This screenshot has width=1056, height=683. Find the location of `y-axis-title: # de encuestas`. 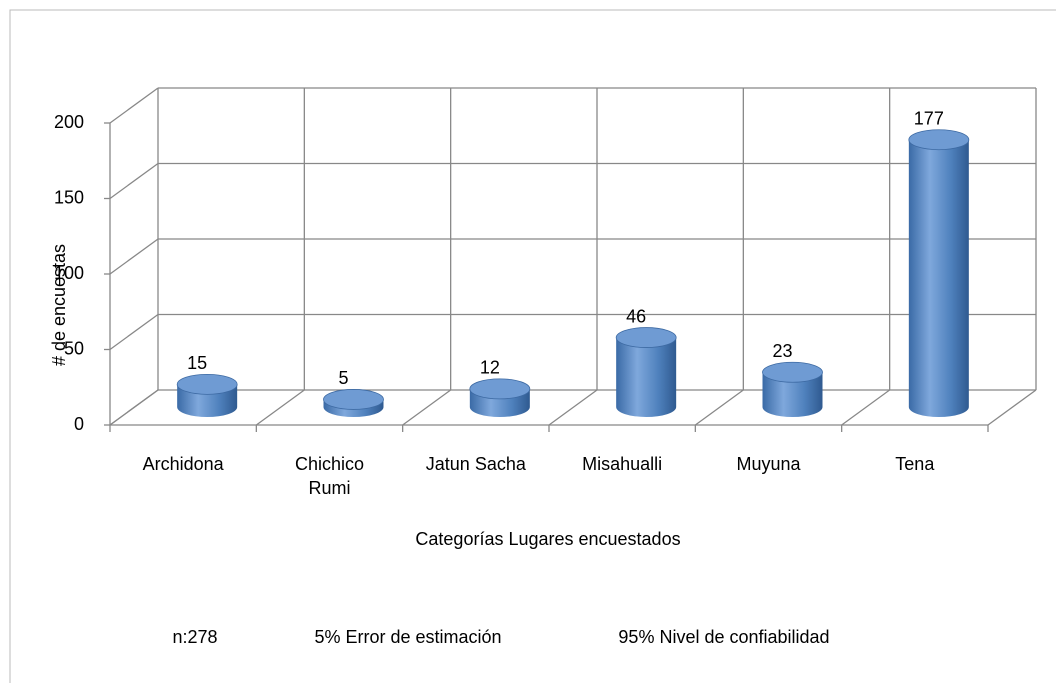

y-axis-title: # de encuestas is located at coordinates (59, 305).